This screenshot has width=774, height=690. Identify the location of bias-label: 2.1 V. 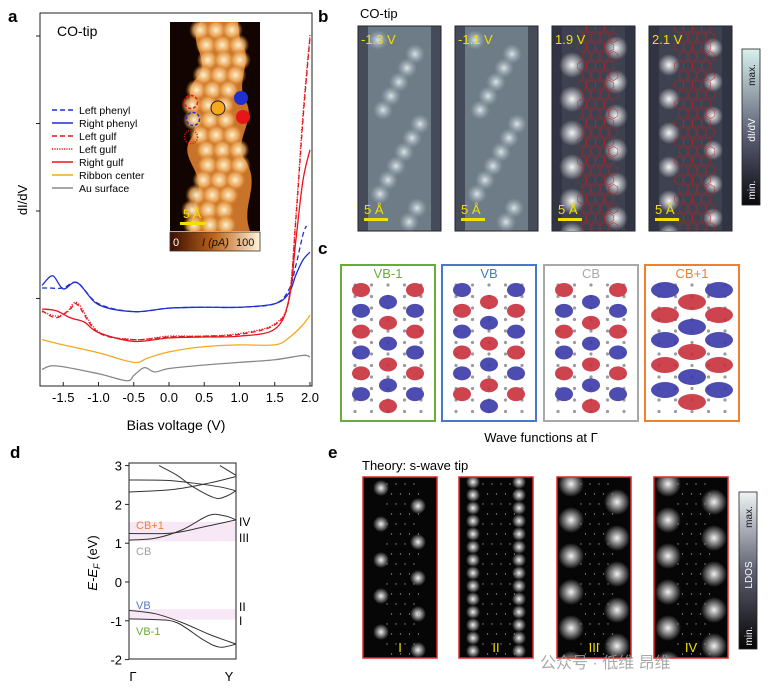
(667, 39).